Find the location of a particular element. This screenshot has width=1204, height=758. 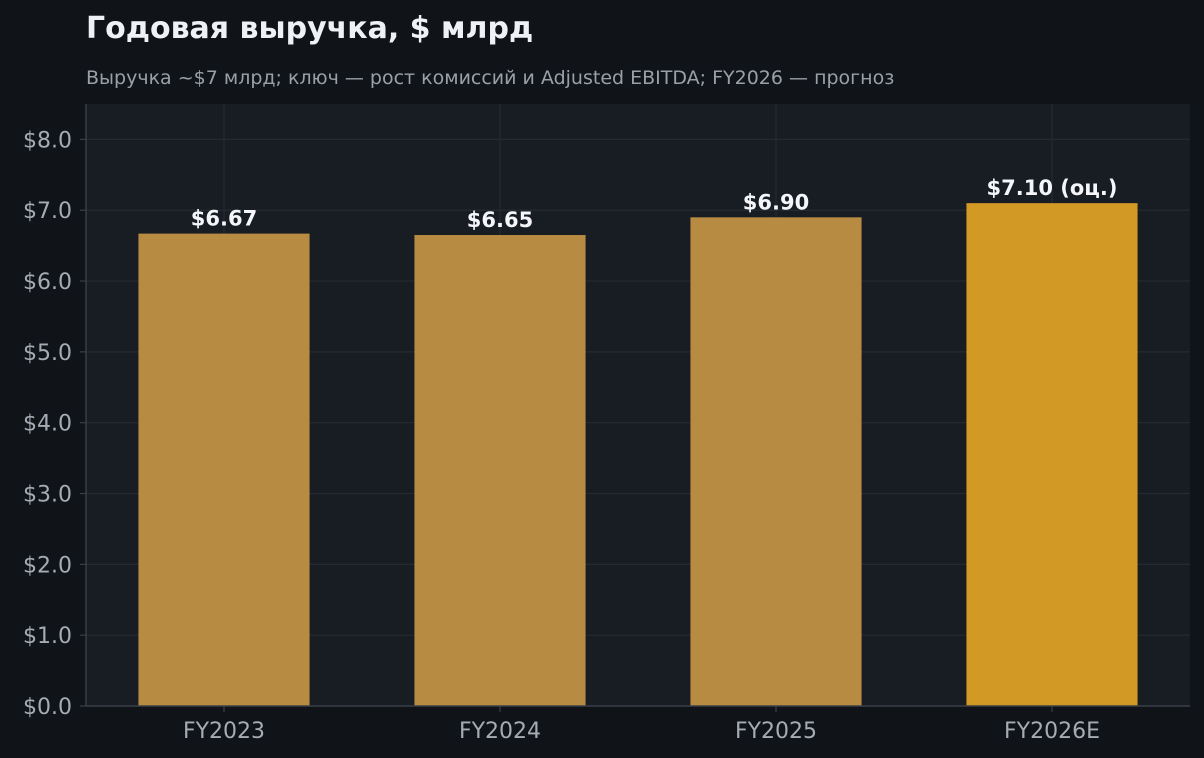

x-tick-label: FY2023 is located at coordinates (224, 731).